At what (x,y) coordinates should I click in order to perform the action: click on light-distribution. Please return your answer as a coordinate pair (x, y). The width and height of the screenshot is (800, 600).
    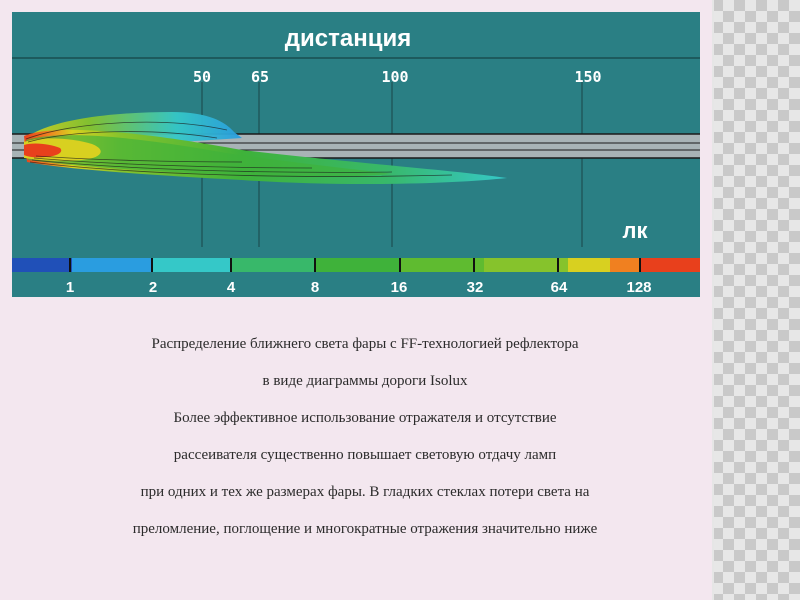
    Looking at the image, I should click on (265, 148).